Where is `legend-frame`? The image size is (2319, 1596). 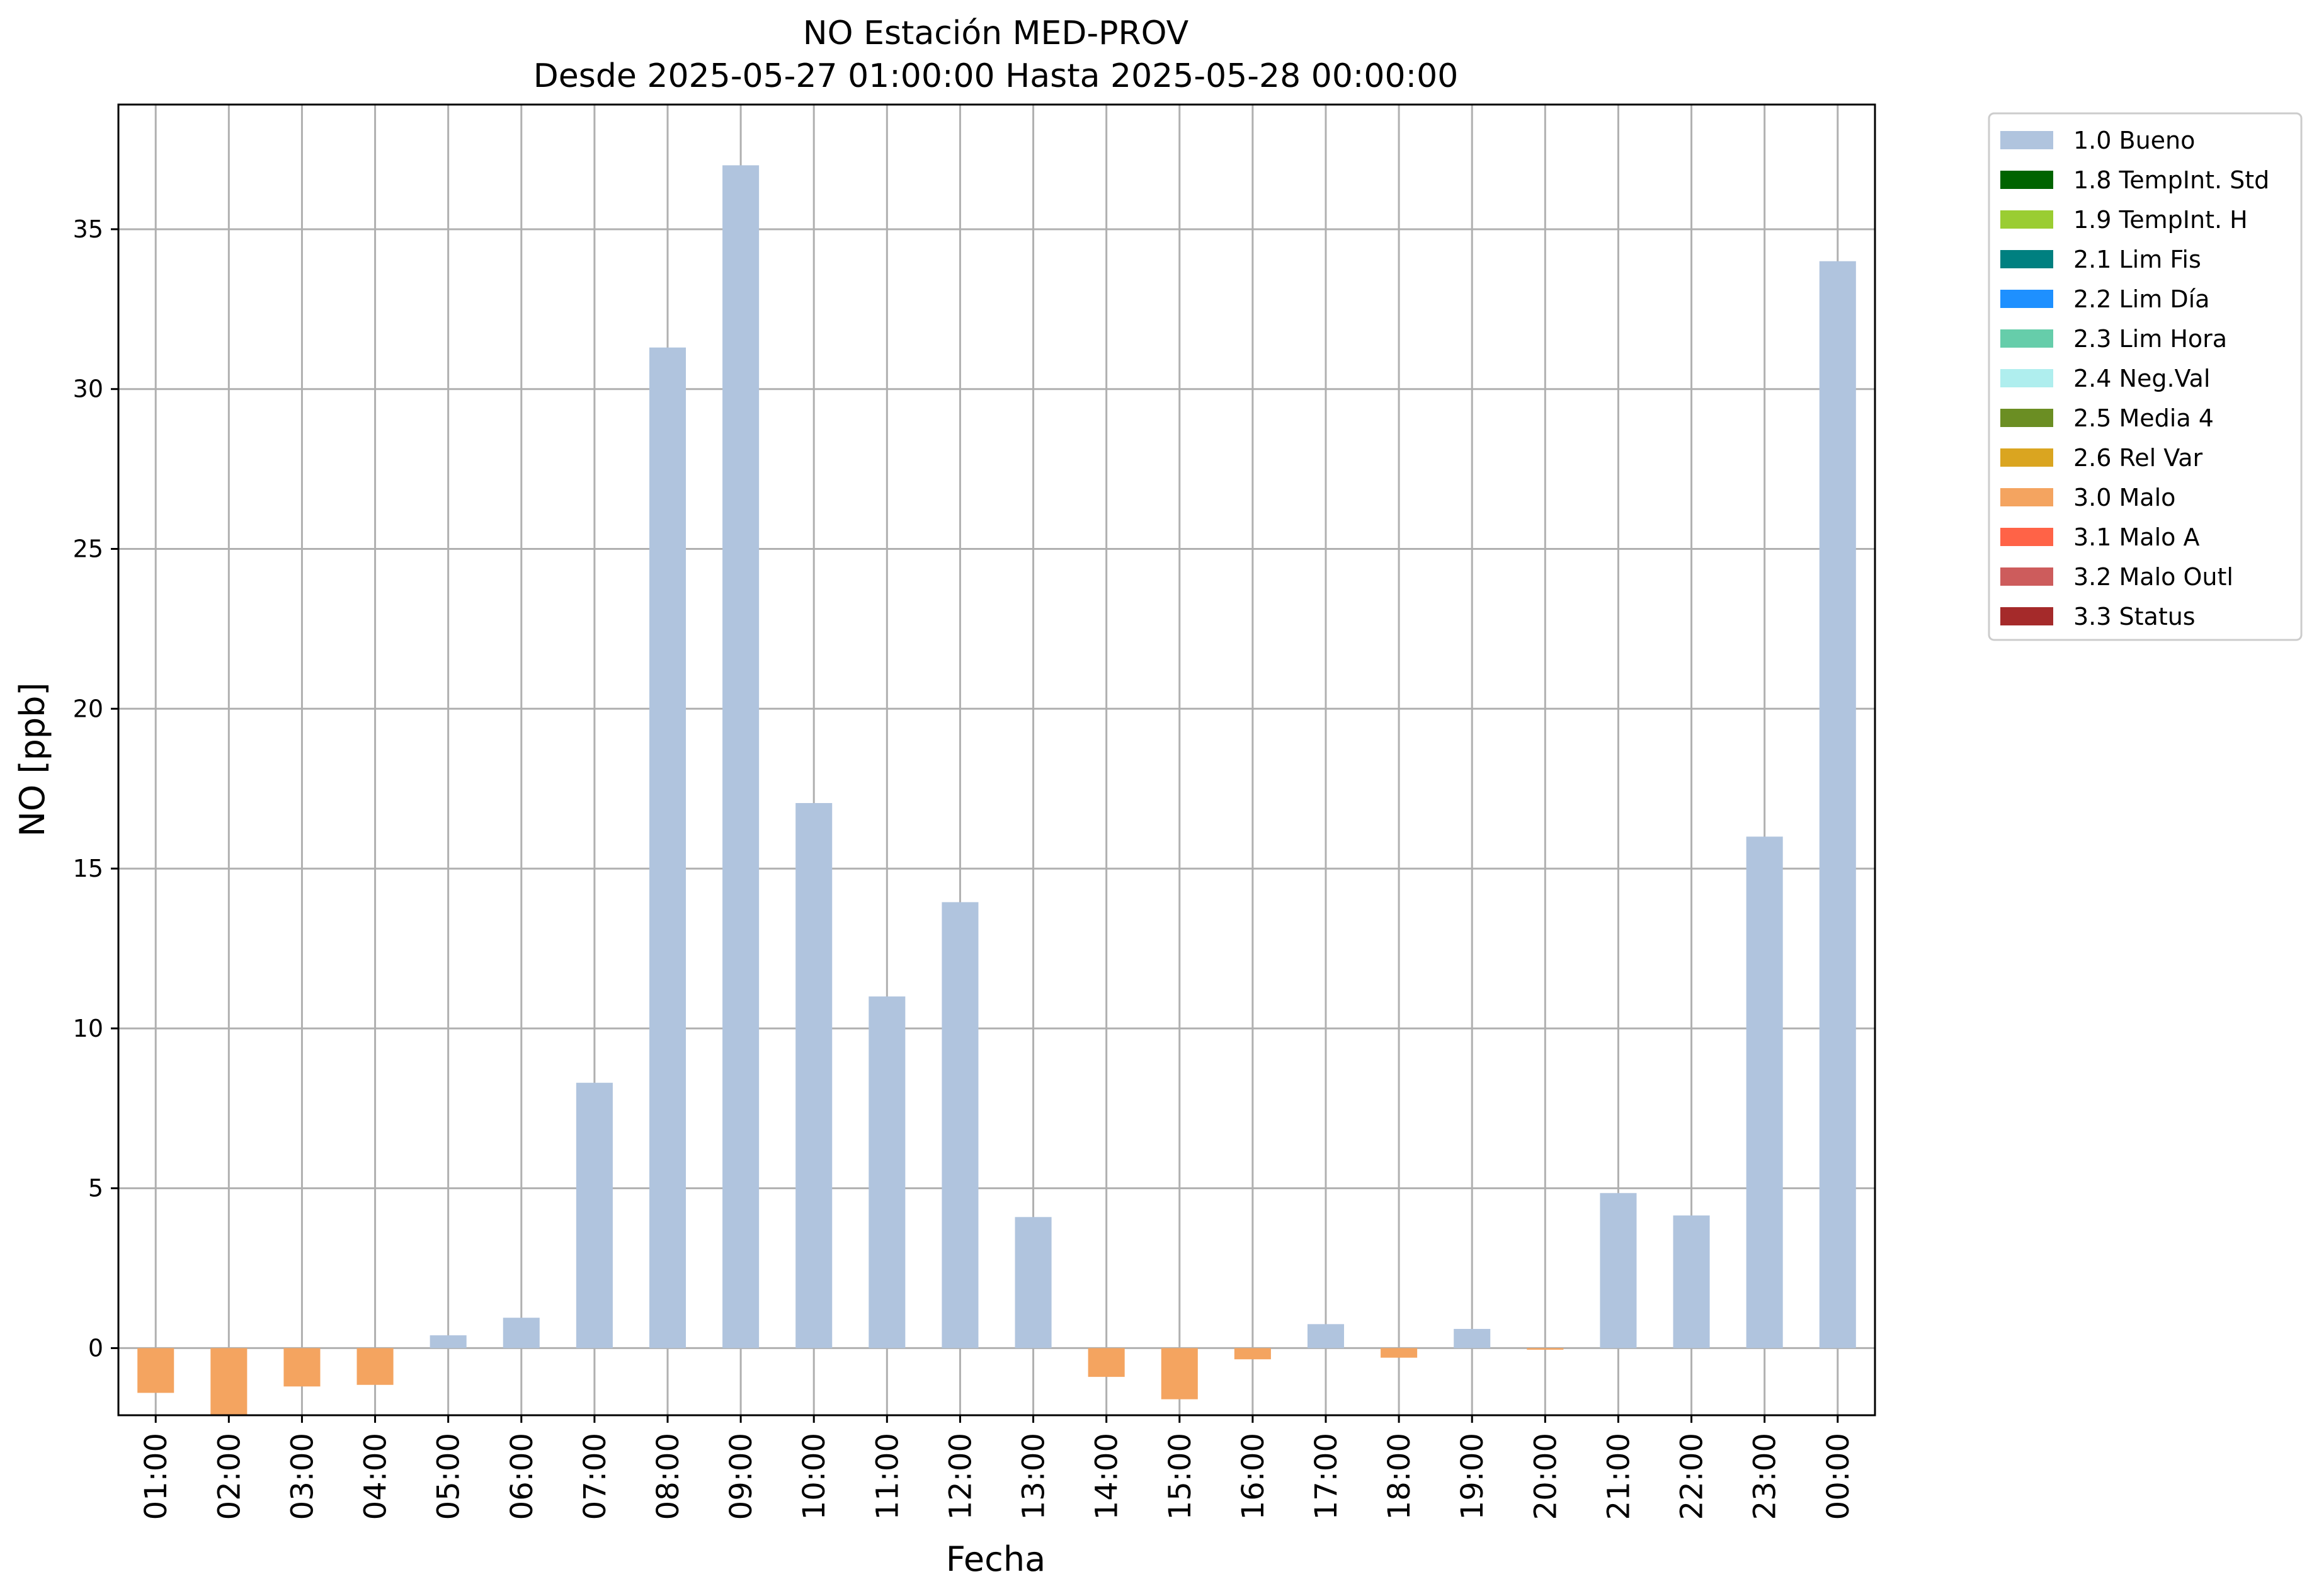
legend-frame is located at coordinates (2145, 376).